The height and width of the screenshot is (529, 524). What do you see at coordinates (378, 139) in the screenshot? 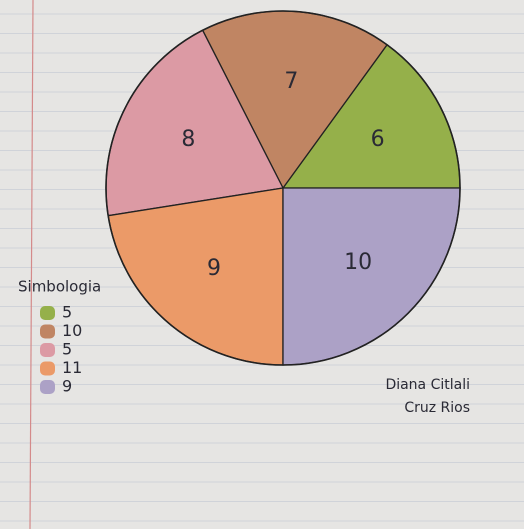
I see `slice-label: 6` at bounding box center [378, 139].